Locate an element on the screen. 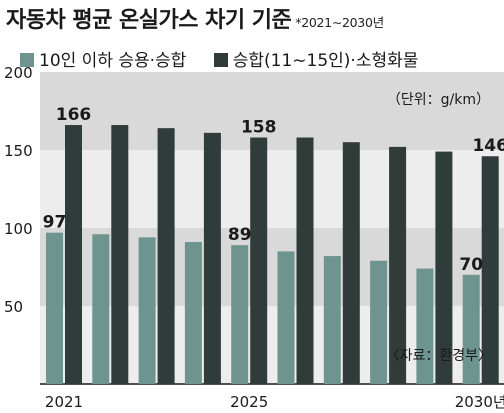 The height and width of the screenshot is (413, 504). unit-note: （단위：g/km） is located at coordinates (438, 100).